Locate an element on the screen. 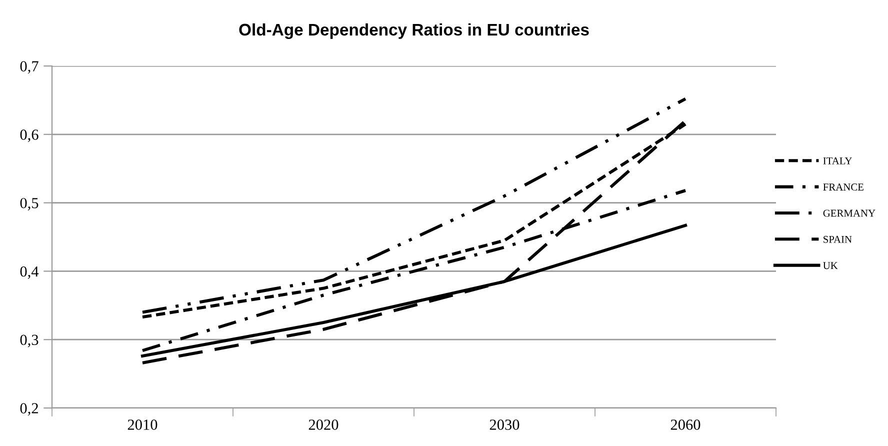  y-tick-label: 0,5 is located at coordinates (29, 204).